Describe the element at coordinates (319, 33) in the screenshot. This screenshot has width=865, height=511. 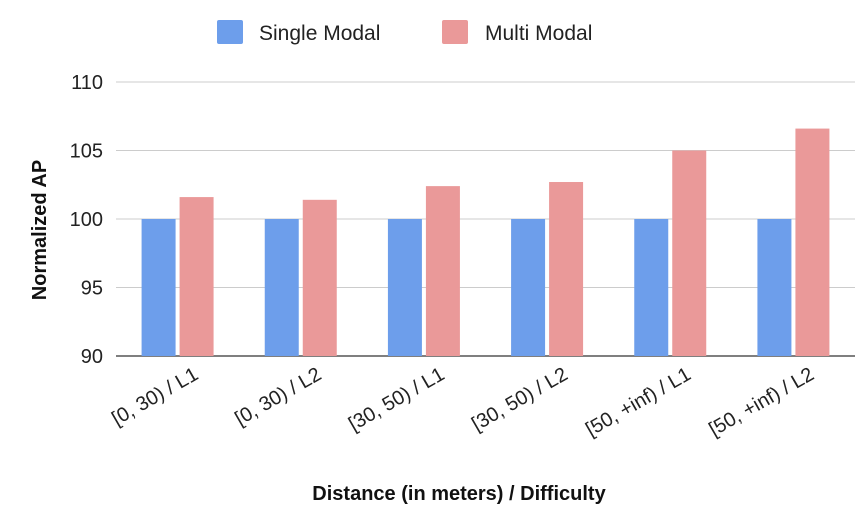
I see `legend-label-single-modal: Single Modal` at that location.